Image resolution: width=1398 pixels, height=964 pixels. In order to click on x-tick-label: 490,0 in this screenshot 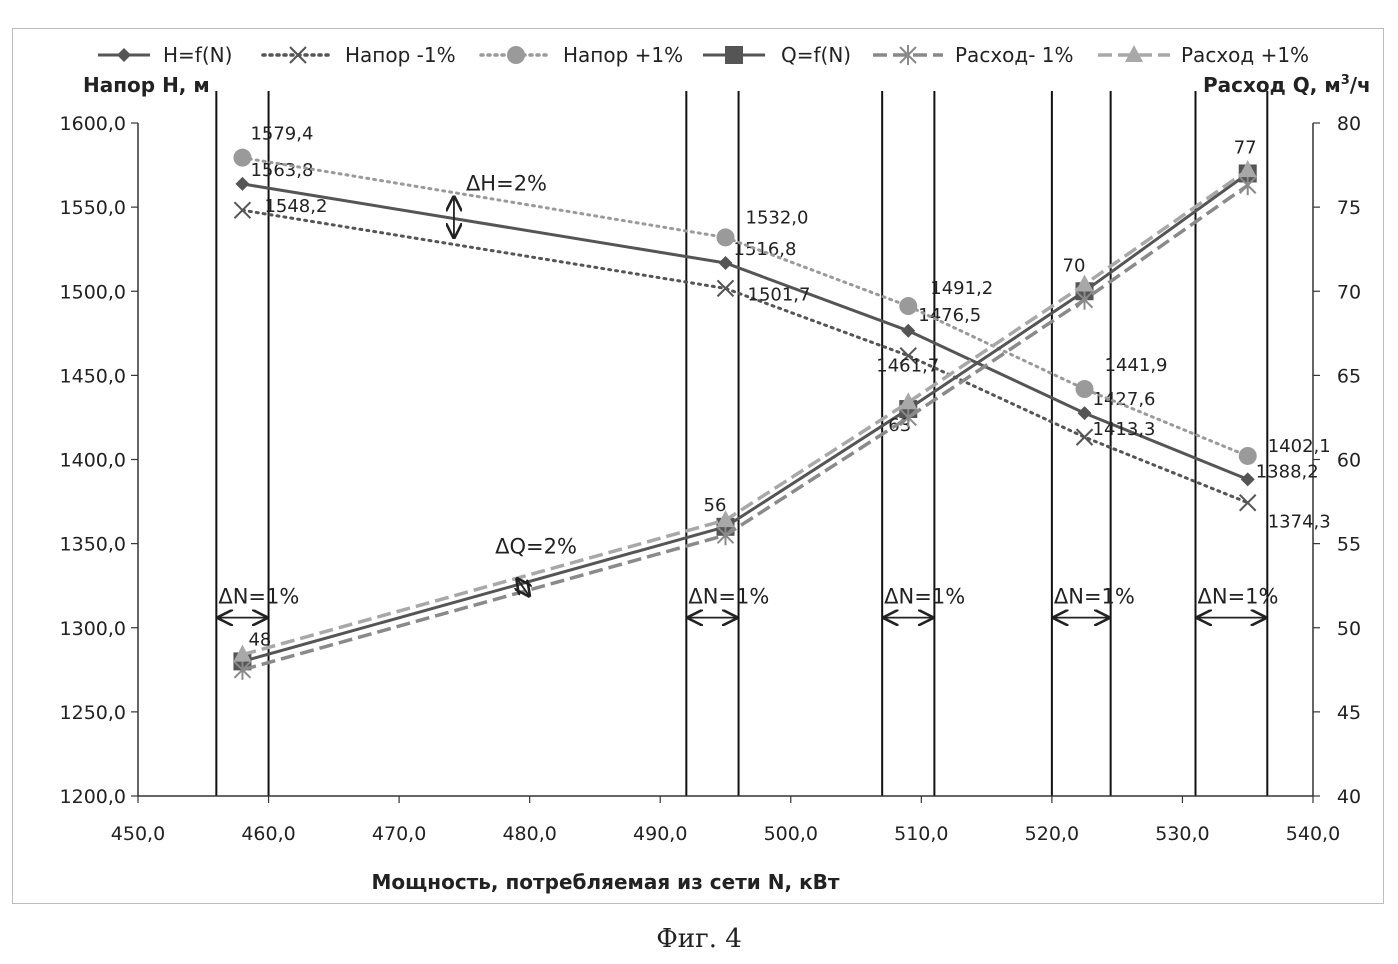, I will do `click(660, 834)`.